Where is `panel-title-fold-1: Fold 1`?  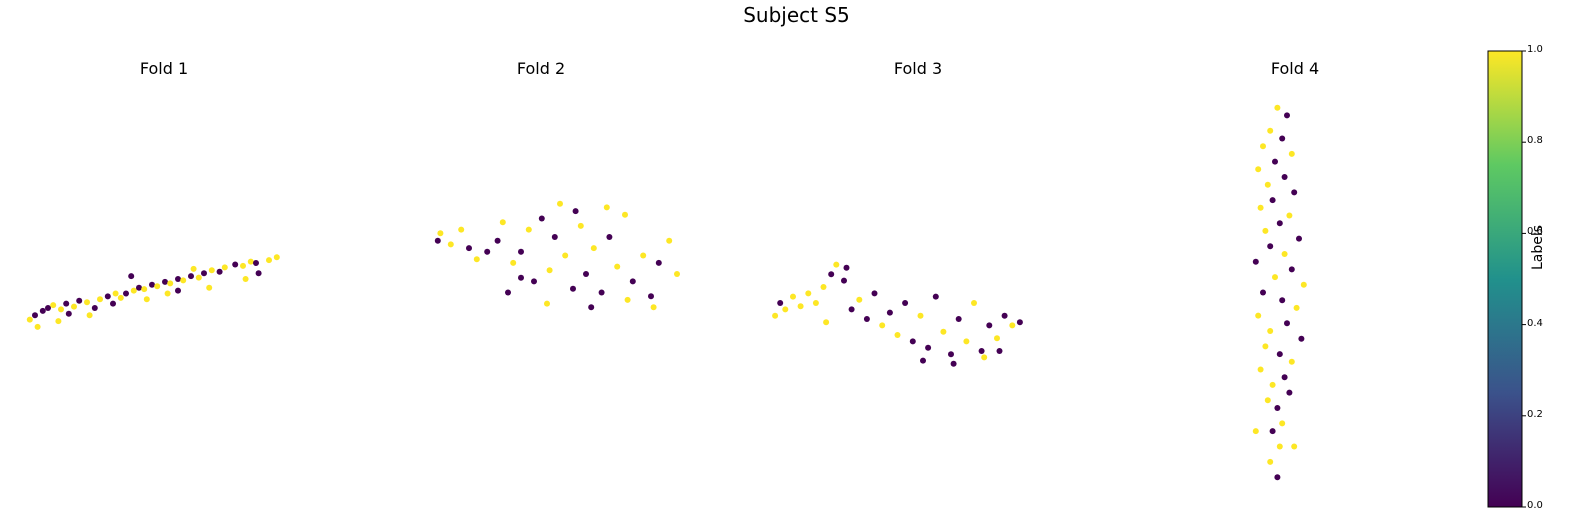 panel-title-fold-1: Fold 1 is located at coordinates (164, 68).